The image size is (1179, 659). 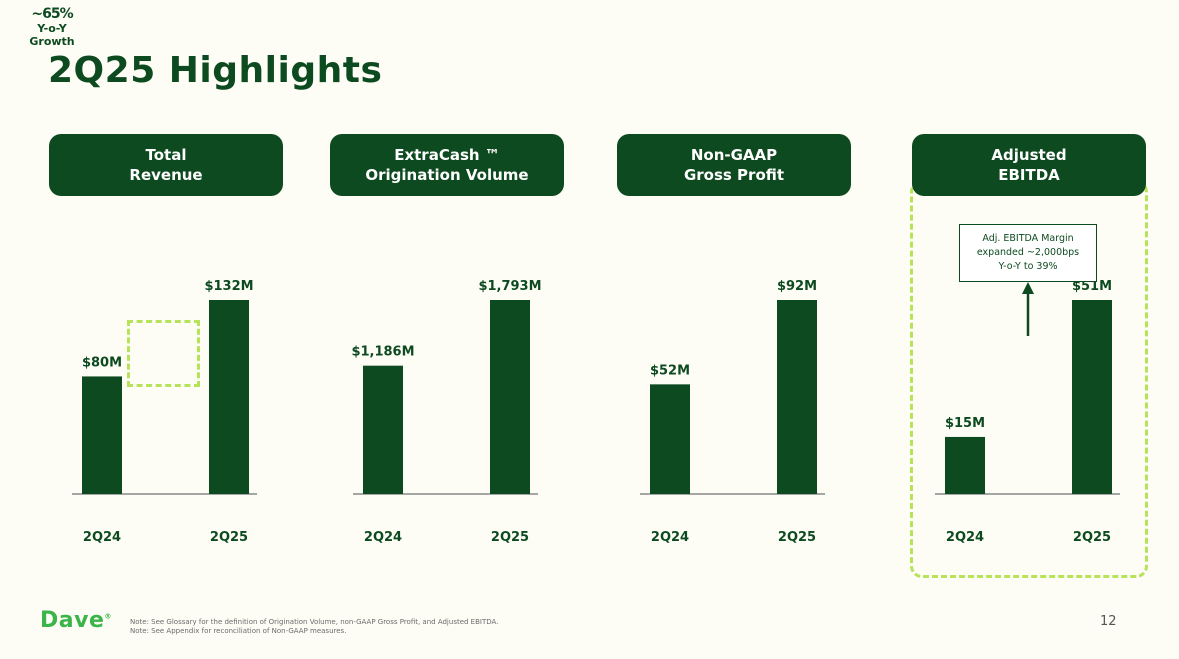 What do you see at coordinates (509, 286) in the screenshot?
I see `bar-value-label: $1,793M` at bounding box center [509, 286].